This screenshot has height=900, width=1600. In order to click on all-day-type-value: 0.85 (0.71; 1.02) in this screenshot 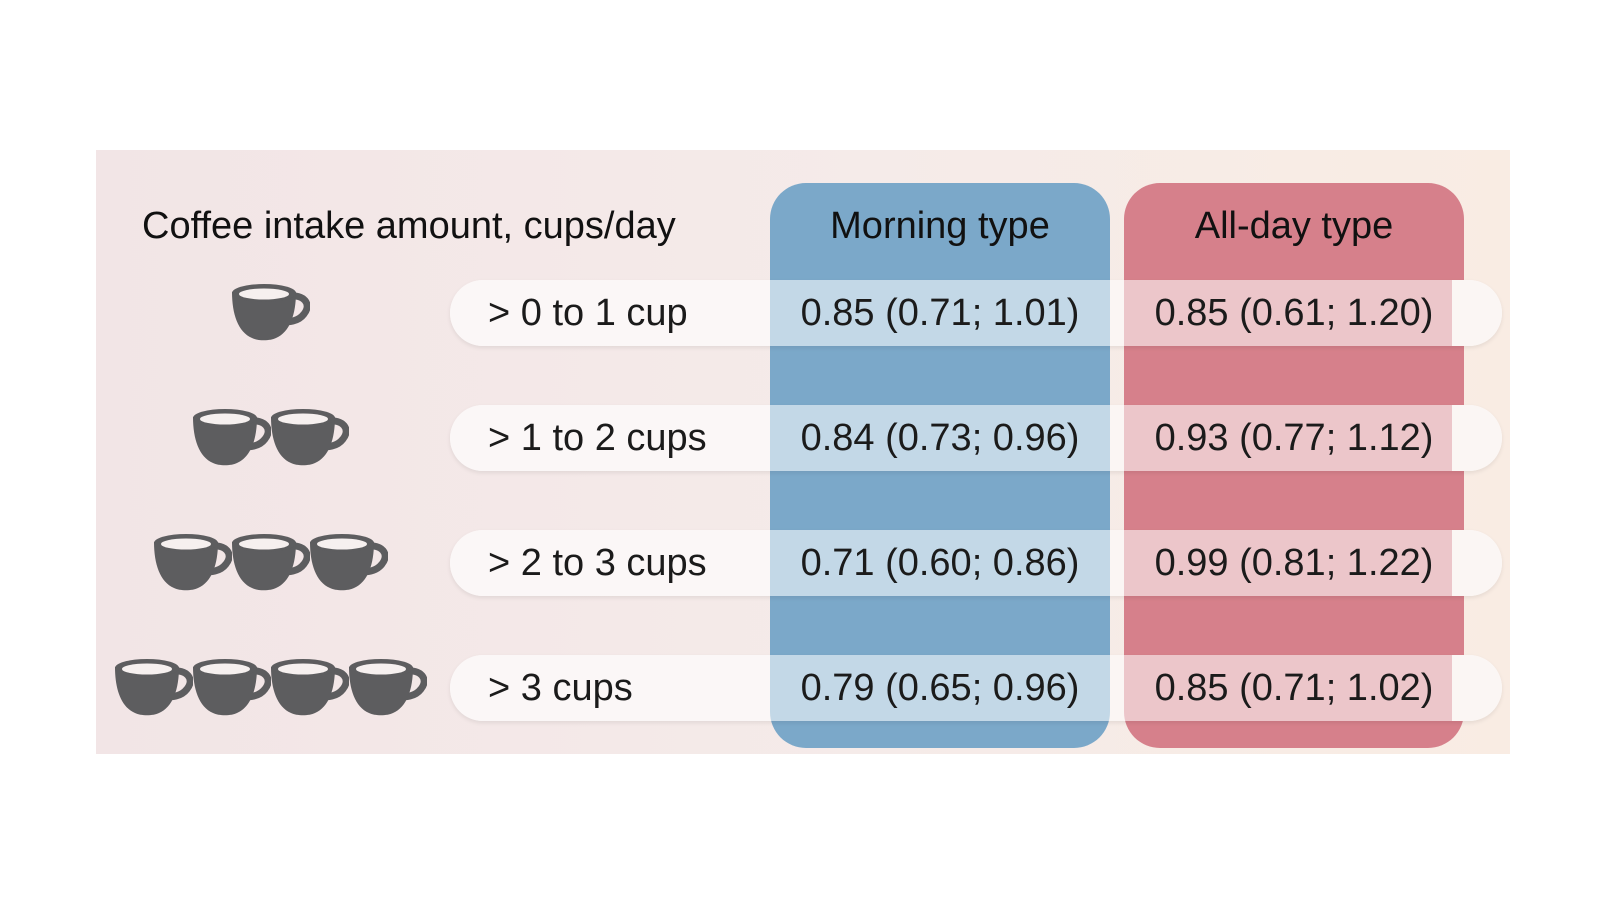, I will do `click(1294, 688)`.